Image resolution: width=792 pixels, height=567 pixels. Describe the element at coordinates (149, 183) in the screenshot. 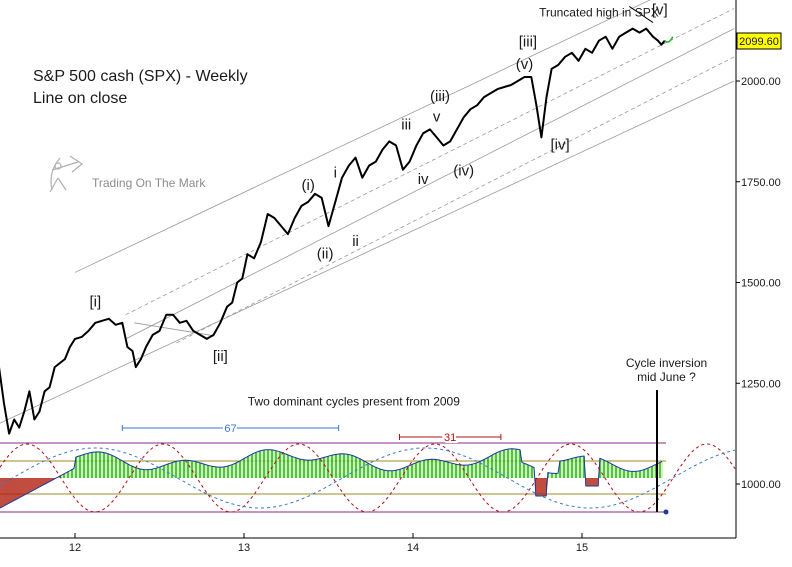

I see `watermark-text: Trading On The Mark` at that location.